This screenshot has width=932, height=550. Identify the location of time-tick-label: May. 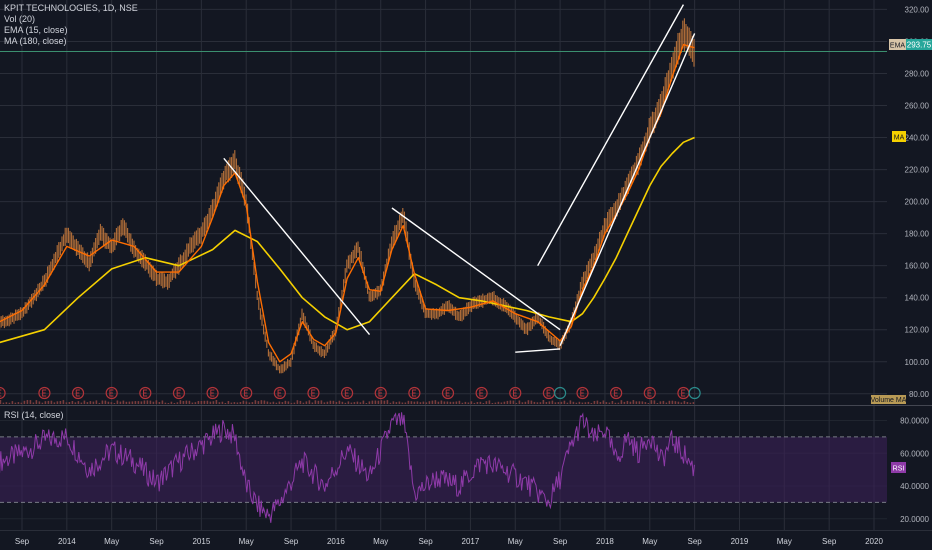
(380, 541).